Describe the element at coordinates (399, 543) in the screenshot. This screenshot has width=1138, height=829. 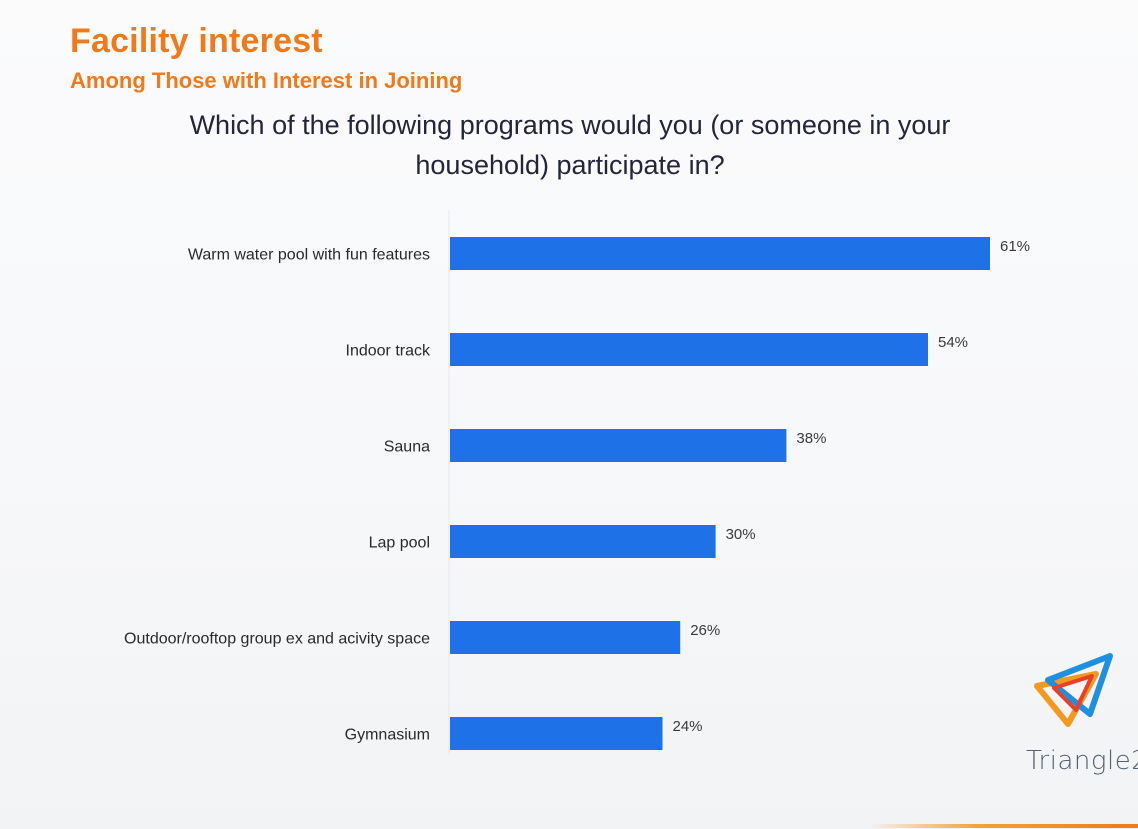
I see `category-label: Lap pool` at that location.